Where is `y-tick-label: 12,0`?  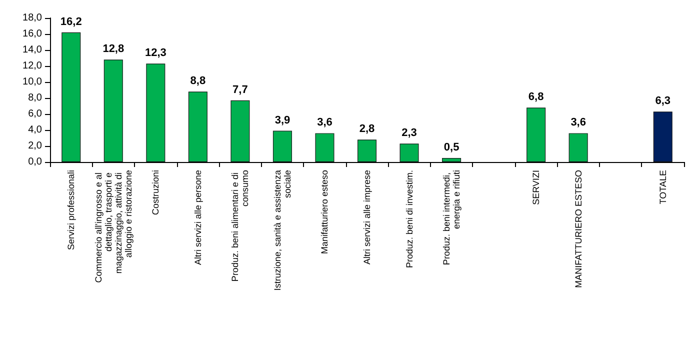 y-tick-label: 12,0 is located at coordinates (32, 66).